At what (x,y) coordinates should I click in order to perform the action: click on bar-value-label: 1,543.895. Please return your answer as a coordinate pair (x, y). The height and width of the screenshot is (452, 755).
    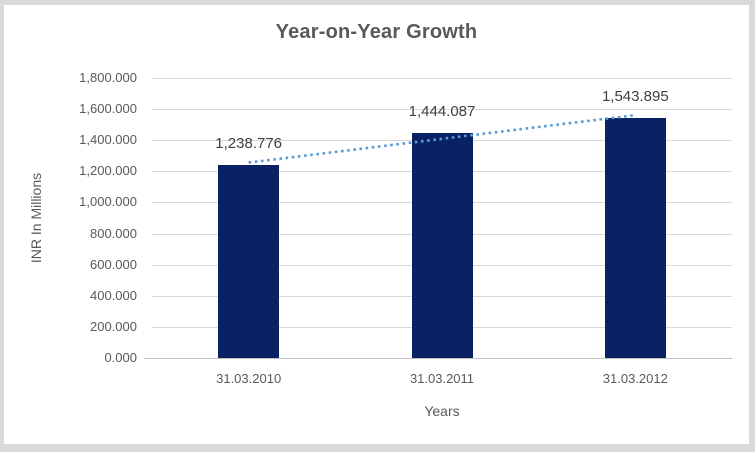
    Looking at the image, I should click on (635, 96).